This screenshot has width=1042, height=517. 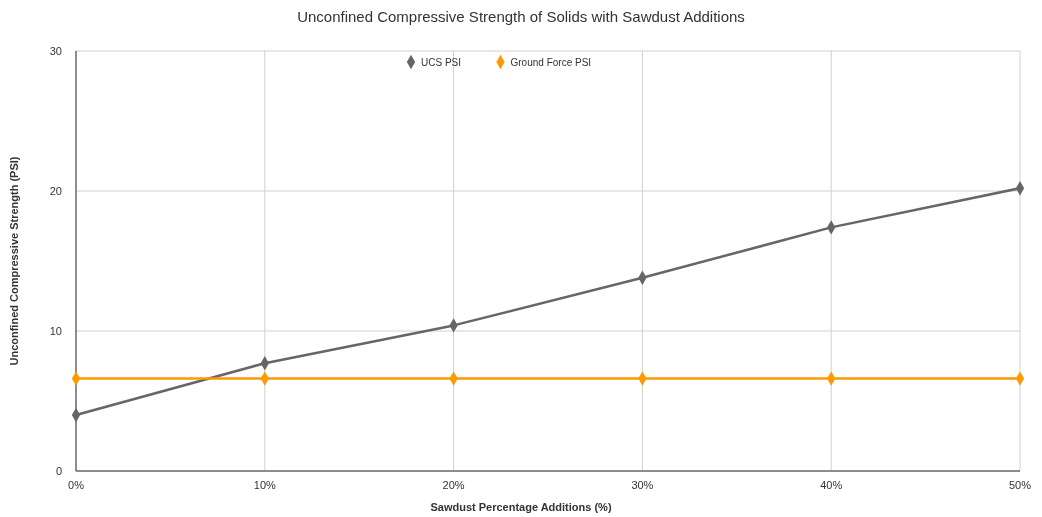 What do you see at coordinates (14, 261) in the screenshot?
I see `y-axis-title: Unconfined Compressive Strength (PSI)` at bounding box center [14, 261].